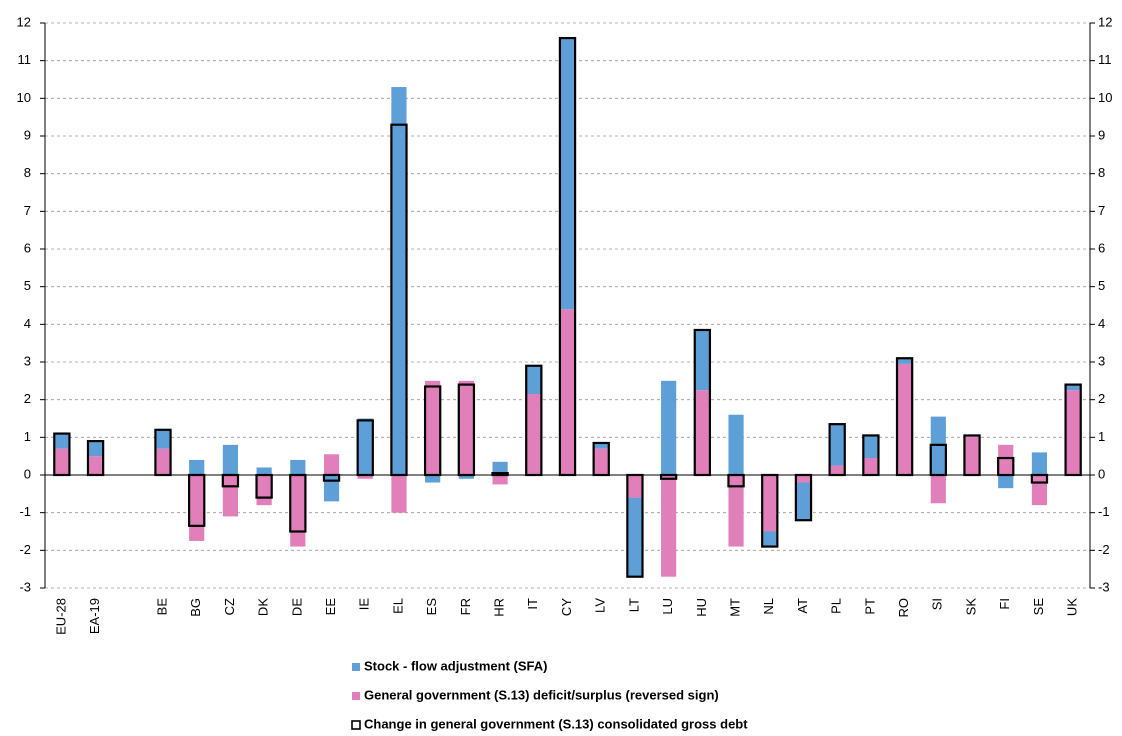 The height and width of the screenshot is (736, 1122). I want to click on y-tick-label: 1, so click(27, 436).